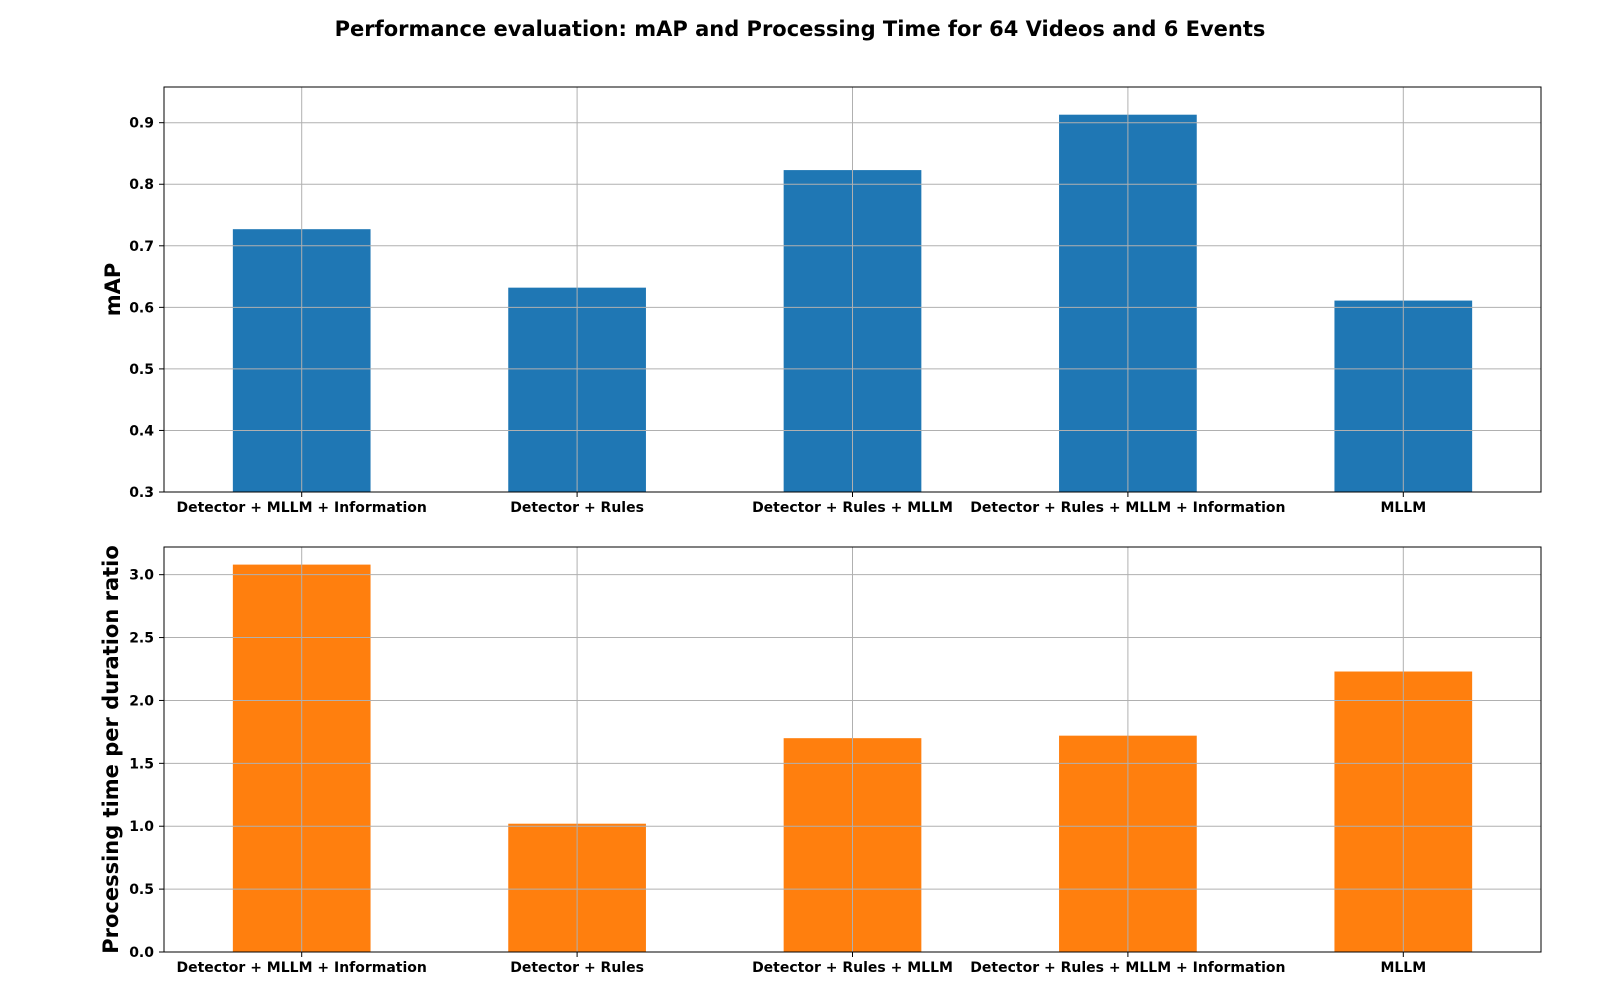 Image resolution: width=1600 pixels, height=1000 pixels. I want to click on processing-time-y-tick-label: 2.5, so click(141, 639).